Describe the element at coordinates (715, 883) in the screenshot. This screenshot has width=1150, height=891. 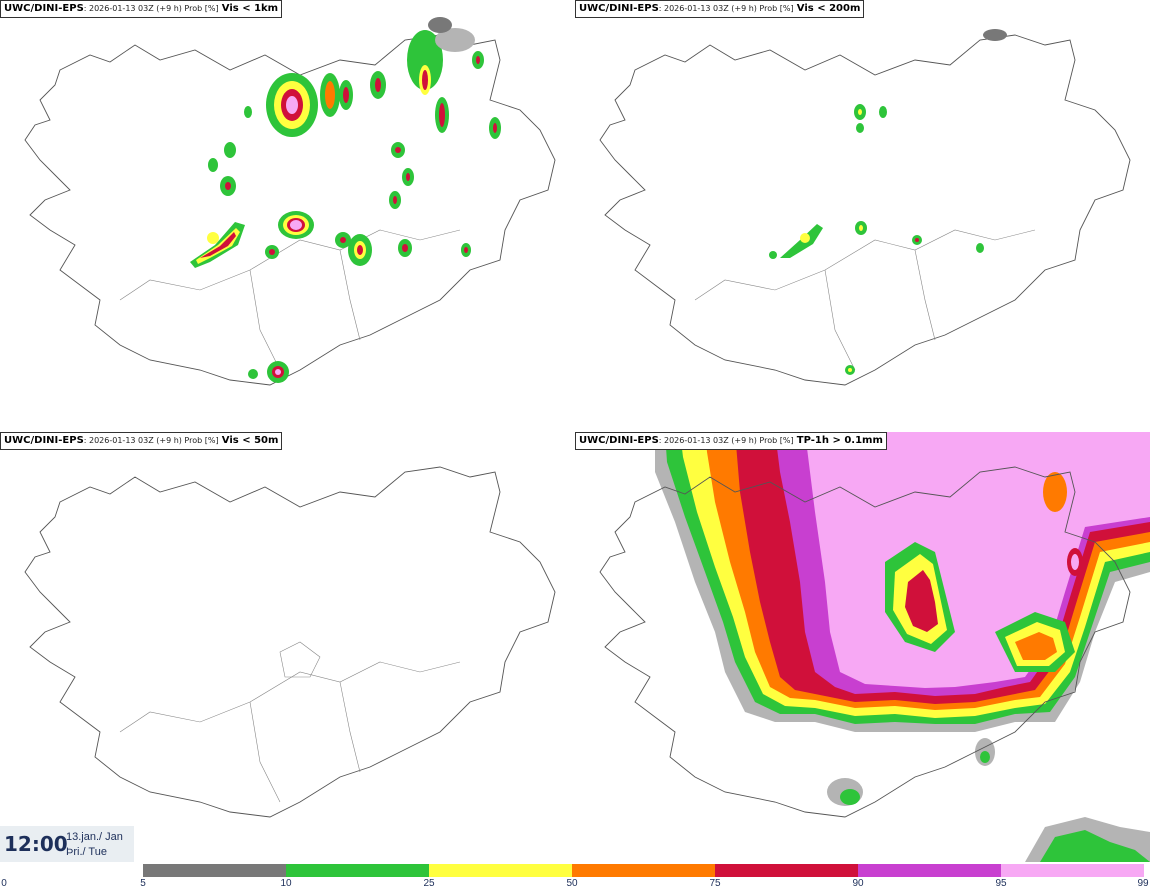
I see `colorbar-tick-label: 75` at that location.